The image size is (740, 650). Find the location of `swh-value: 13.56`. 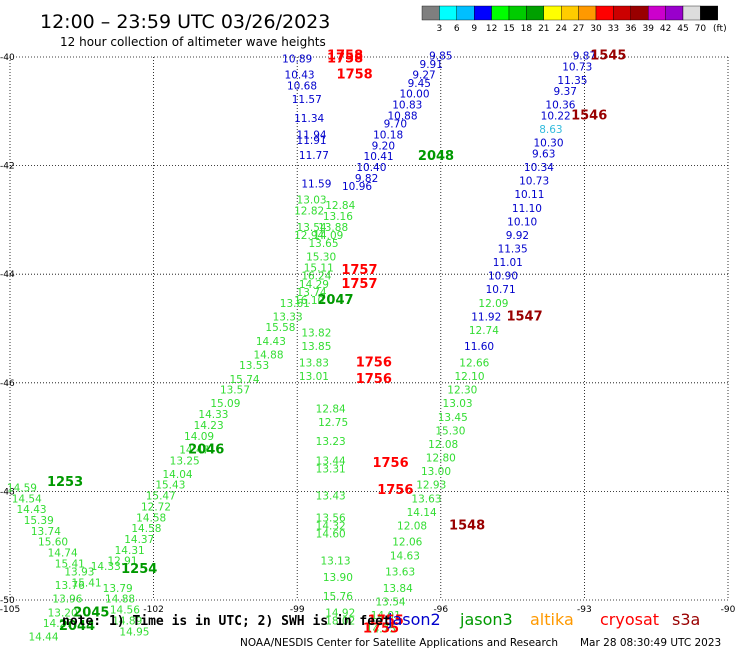

swh-value: 13.56 is located at coordinates (331, 518).